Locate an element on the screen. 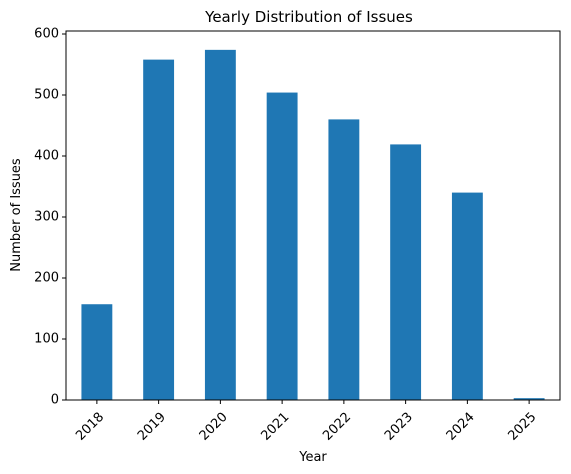 This screenshot has height=474, width=571. bar-2020 is located at coordinates (220, 225).